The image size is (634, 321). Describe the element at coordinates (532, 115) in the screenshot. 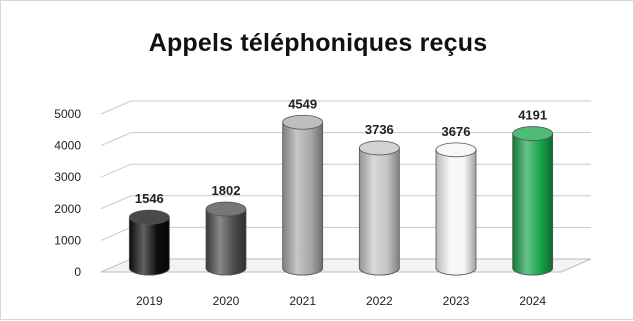

I see `data-label: 4191` at that location.